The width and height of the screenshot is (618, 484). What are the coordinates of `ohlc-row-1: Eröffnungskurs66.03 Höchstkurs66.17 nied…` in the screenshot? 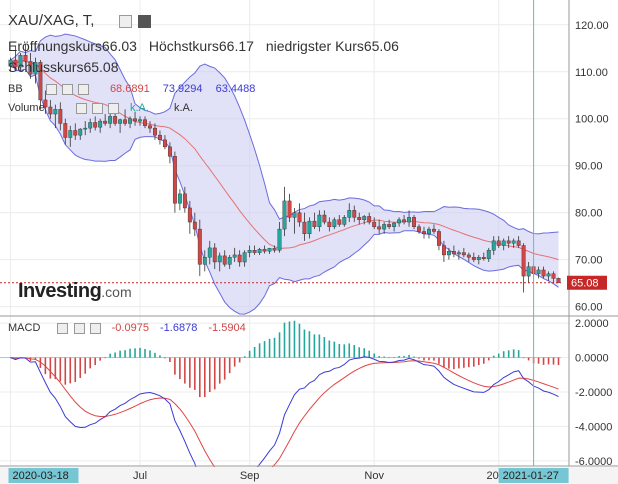 It's located at (203, 46).